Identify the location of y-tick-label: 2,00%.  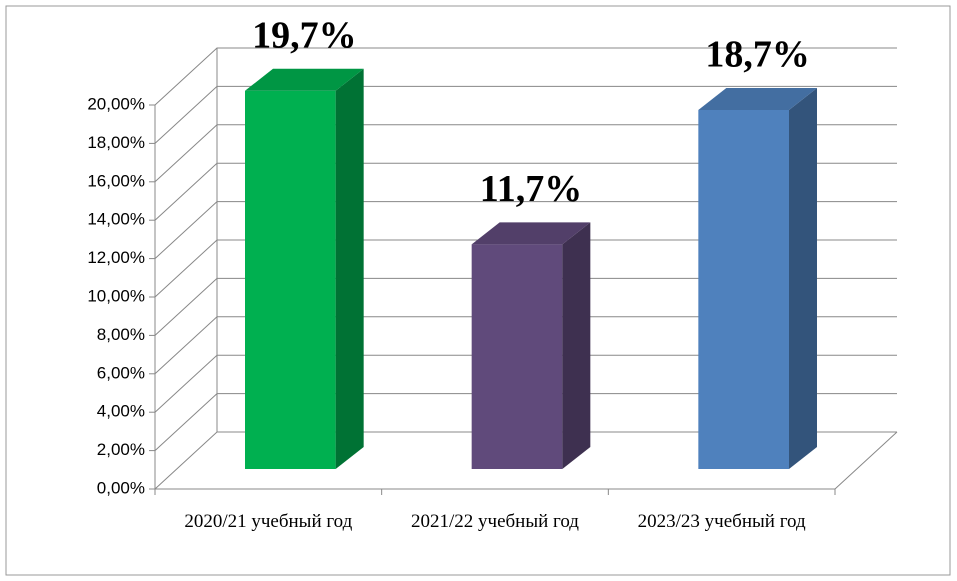
(121, 449).